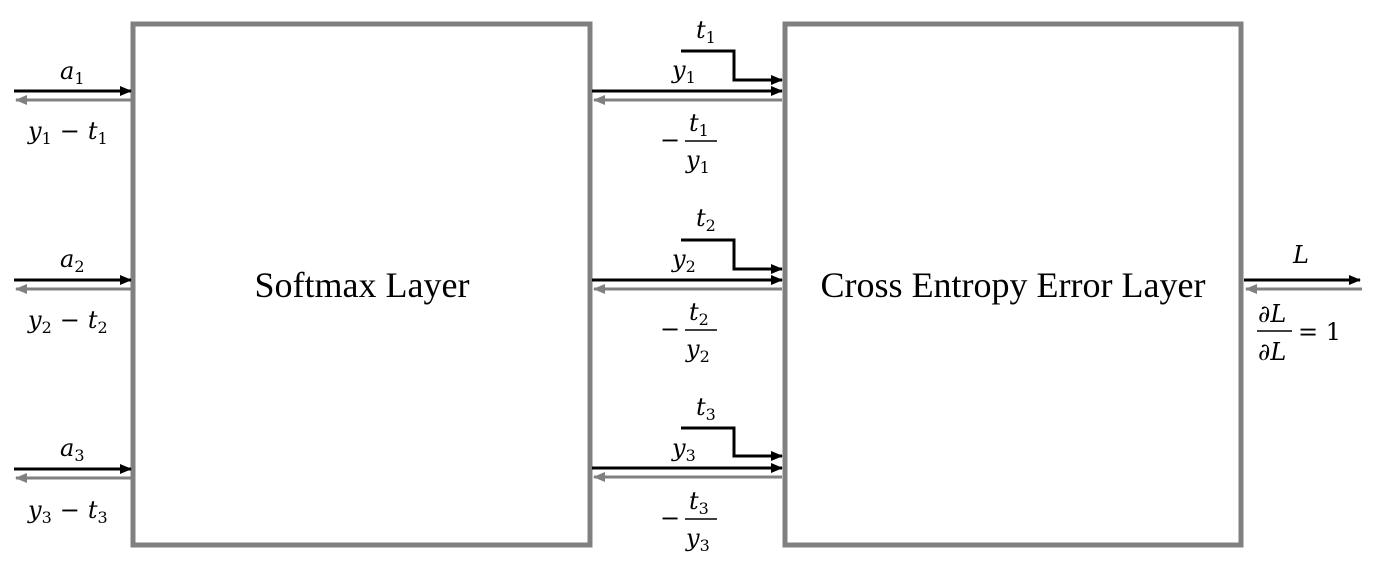  What do you see at coordinates (72, 260) in the screenshot?
I see `input-label-2: a2` at bounding box center [72, 260].